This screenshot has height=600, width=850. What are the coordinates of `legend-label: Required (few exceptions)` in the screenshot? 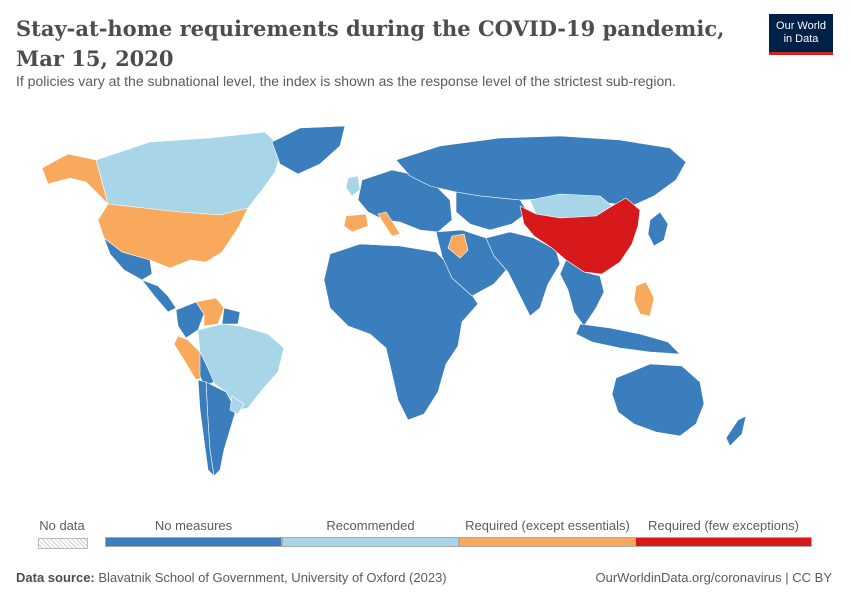 It's located at (723, 525).